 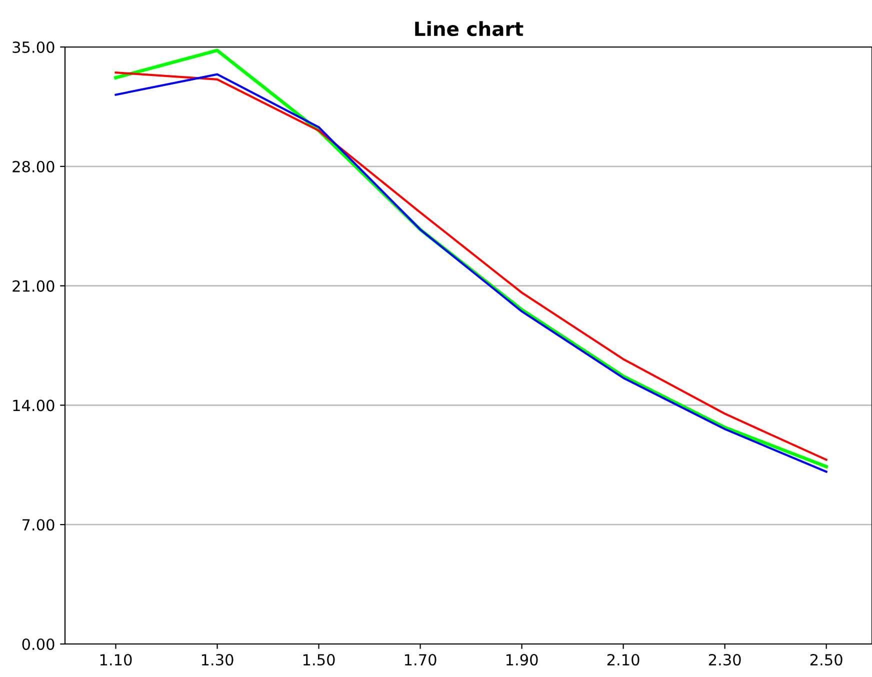 What do you see at coordinates (724, 660) in the screenshot?
I see `x-tick-label: 2.30` at bounding box center [724, 660].